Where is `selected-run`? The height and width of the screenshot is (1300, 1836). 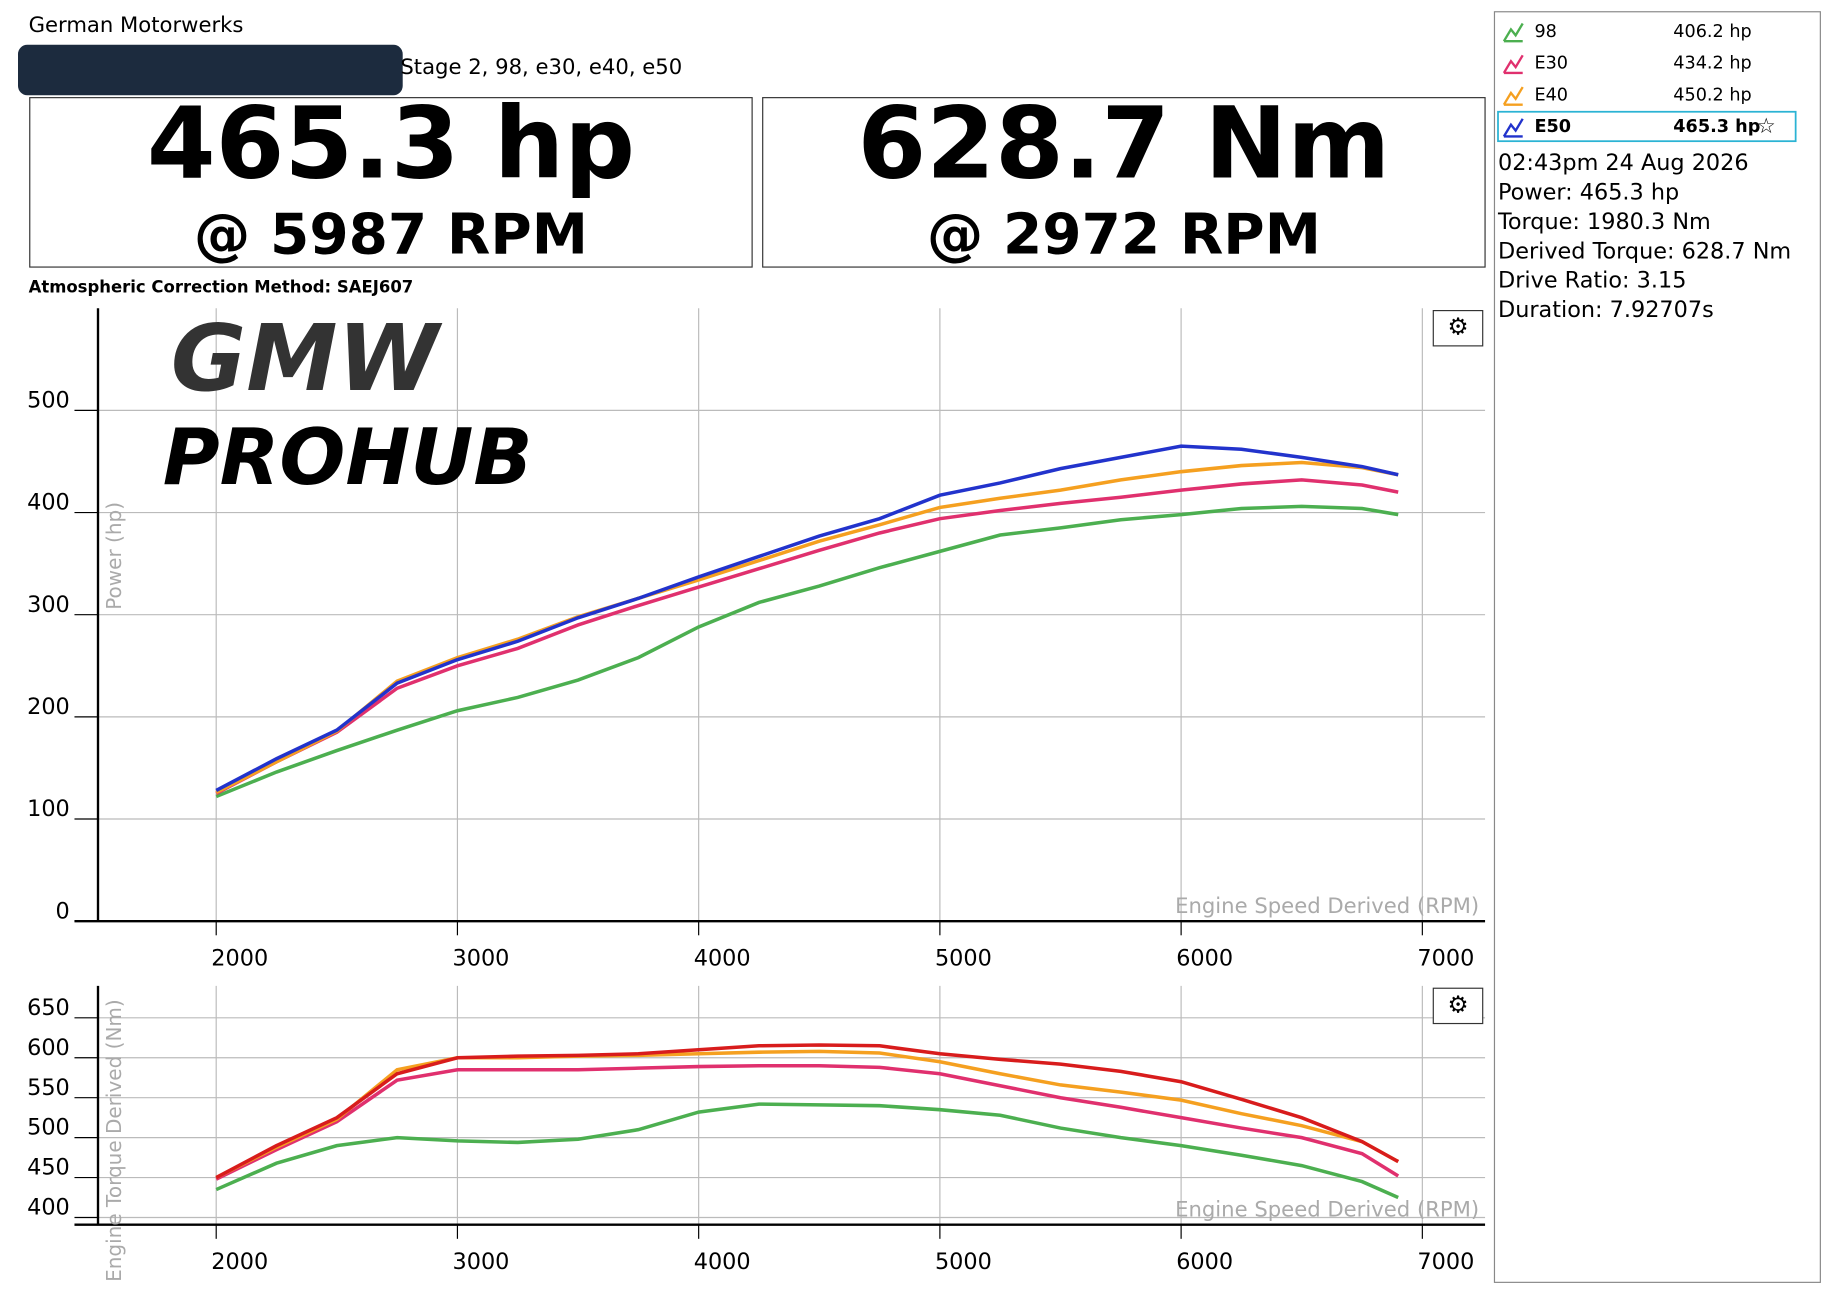 selected-run is located at coordinates (1647, 126).